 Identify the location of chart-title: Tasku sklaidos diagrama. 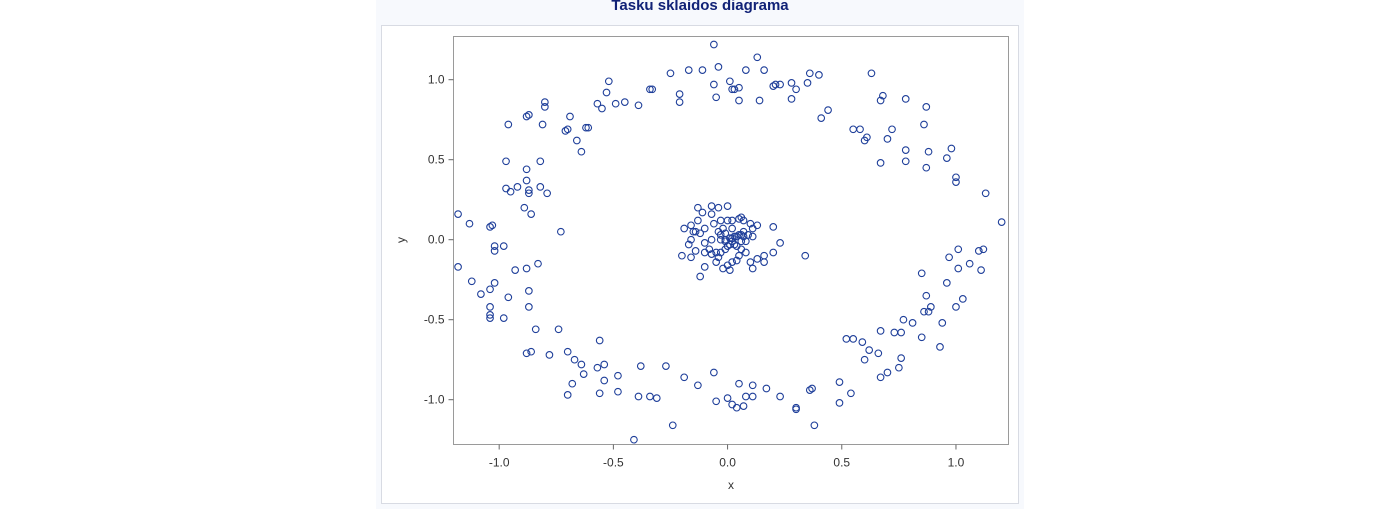
(700, 7).